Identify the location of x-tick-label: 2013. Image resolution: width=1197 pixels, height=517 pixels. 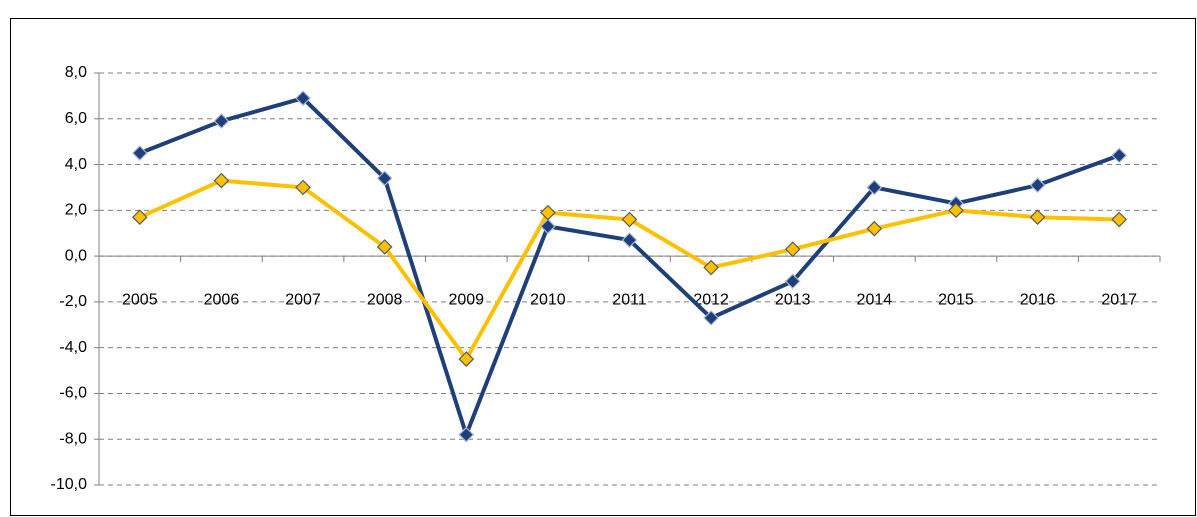
(793, 299).